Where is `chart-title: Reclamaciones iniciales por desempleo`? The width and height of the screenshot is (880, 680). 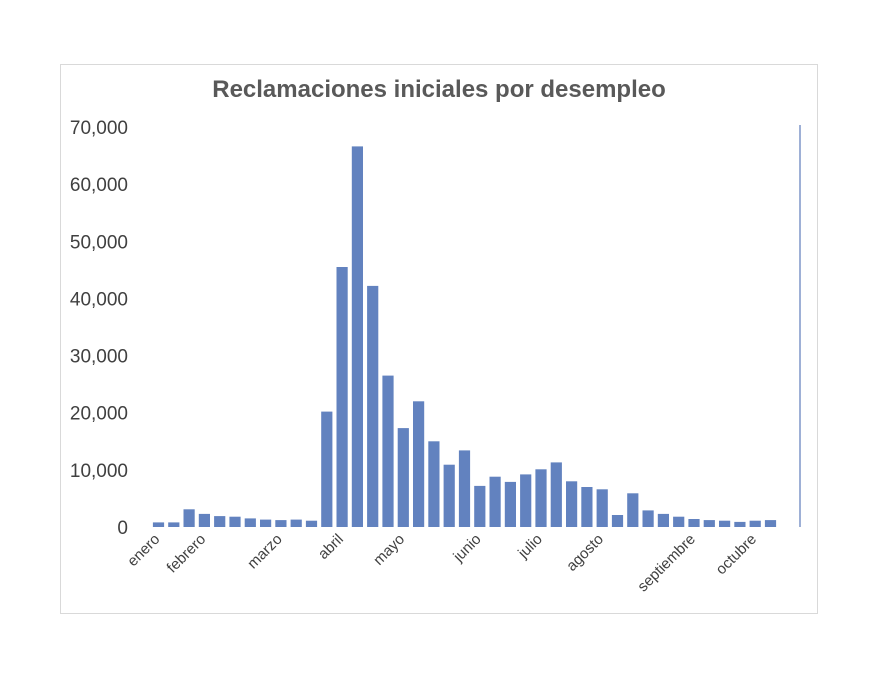 chart-title: Reclamaciones iniciales por desempleo is located at coordinates (439, 89).